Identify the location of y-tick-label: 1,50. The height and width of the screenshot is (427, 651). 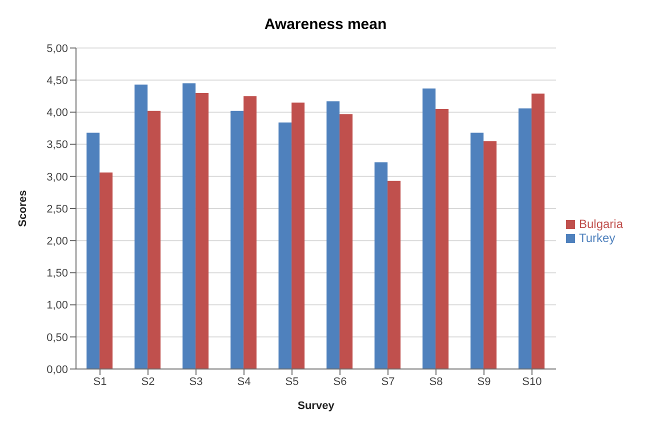
(57, 274).